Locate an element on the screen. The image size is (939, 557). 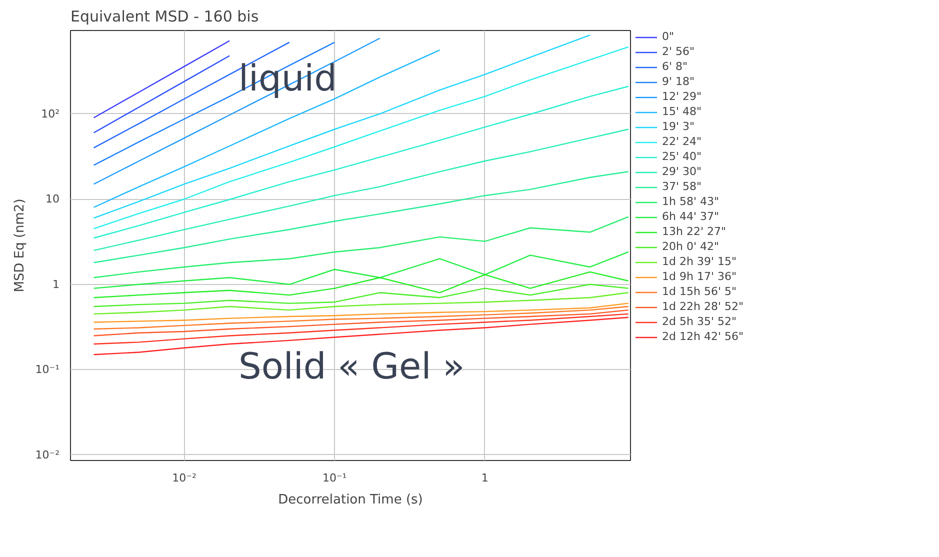
legend-label: 12' 29" is located at coordinates (682, 96).